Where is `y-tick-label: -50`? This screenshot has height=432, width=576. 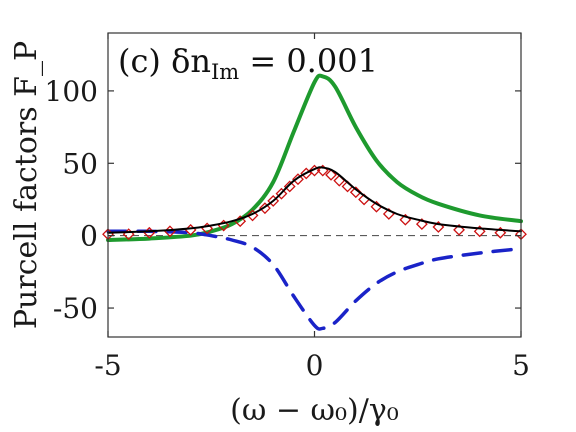
y-tick-label: -50 is located at coordinates (75, 308).